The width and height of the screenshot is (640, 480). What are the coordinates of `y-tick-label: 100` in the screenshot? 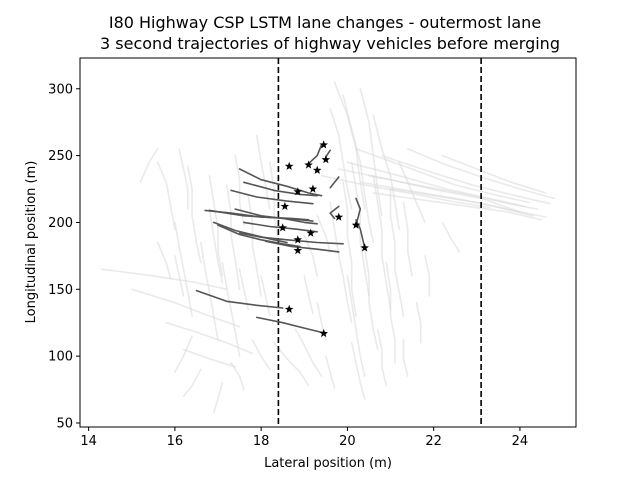 It's located at (60, 357).